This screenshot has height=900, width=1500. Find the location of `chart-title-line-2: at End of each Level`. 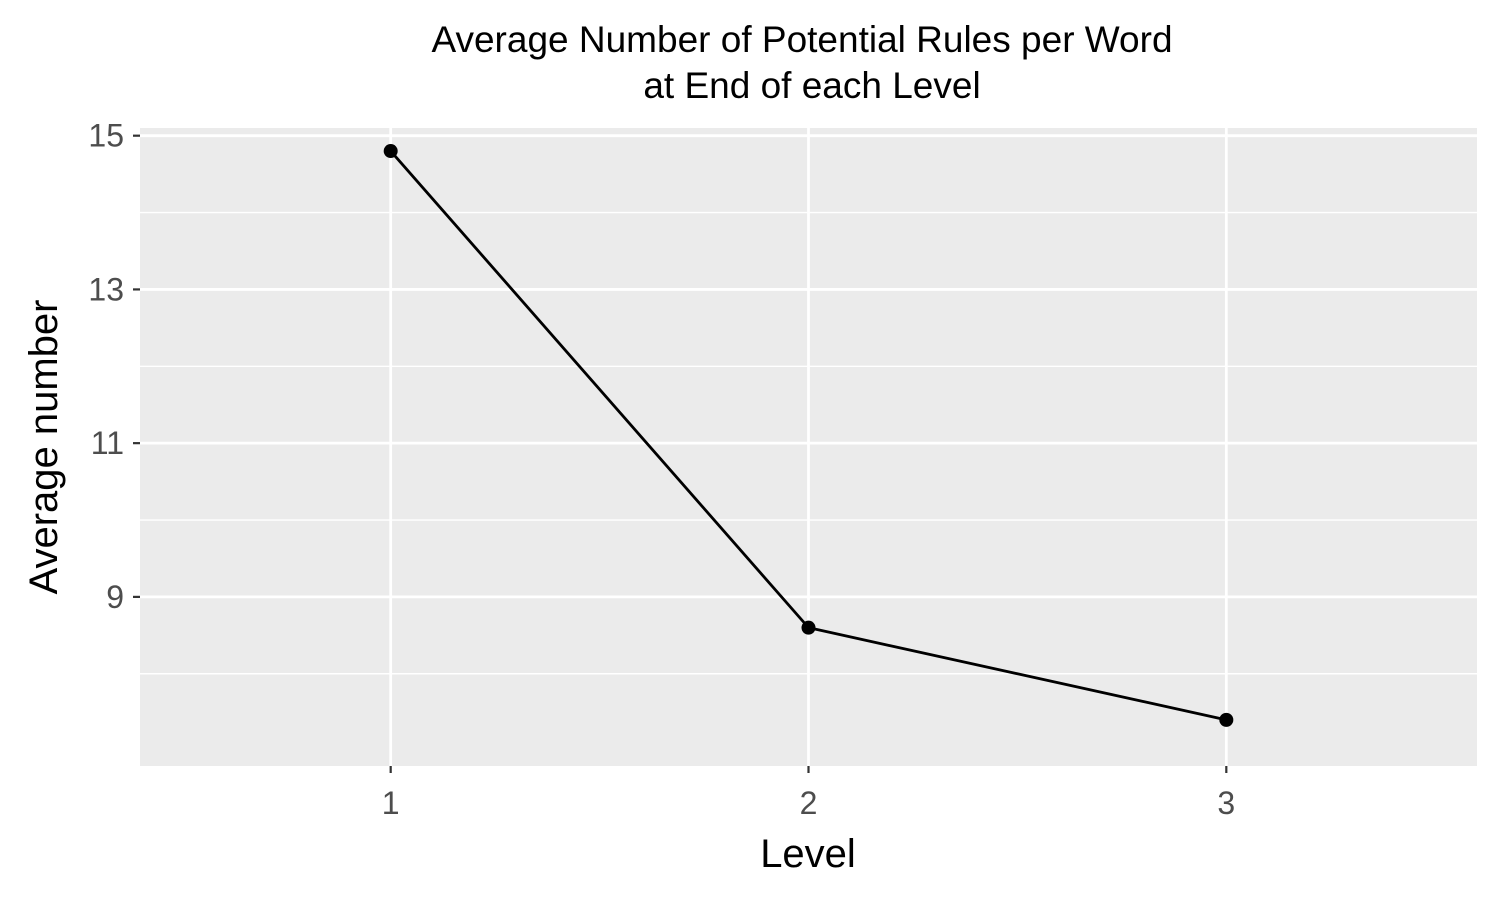

chart-title-line-2: at End of each Level is located at coordinates (811, 85).